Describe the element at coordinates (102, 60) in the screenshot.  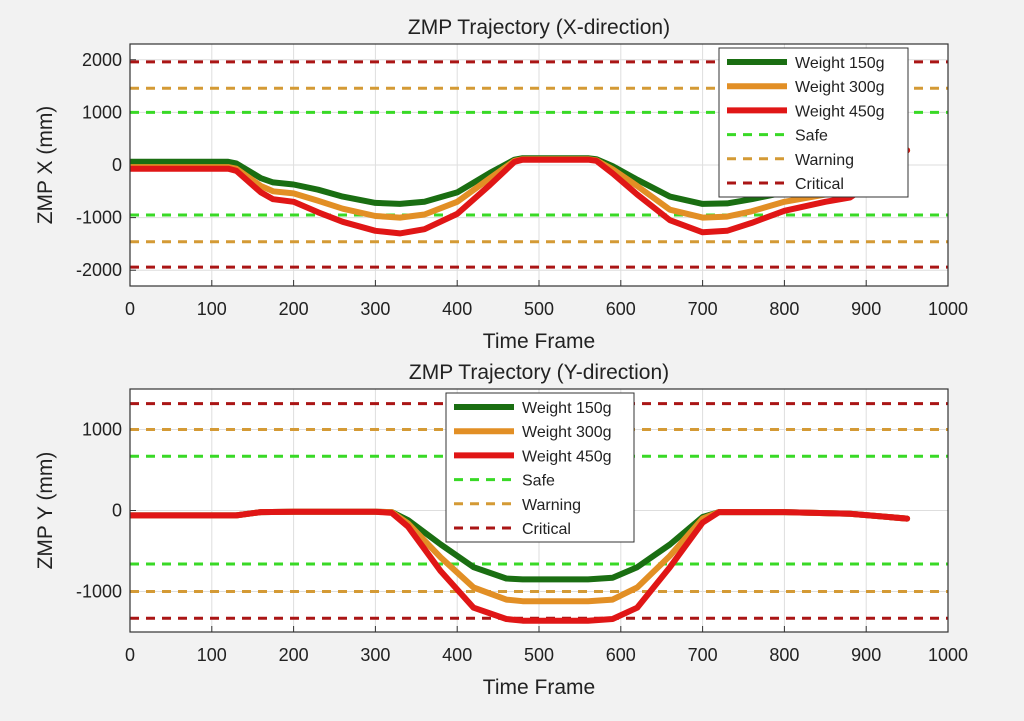
I see `y-tick-label: 2000` at that location.